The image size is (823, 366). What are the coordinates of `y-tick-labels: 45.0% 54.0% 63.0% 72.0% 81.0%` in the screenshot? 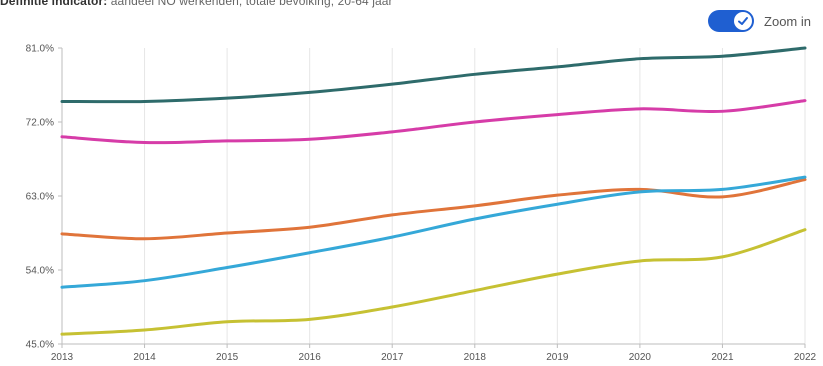 It's located at (40, 197).